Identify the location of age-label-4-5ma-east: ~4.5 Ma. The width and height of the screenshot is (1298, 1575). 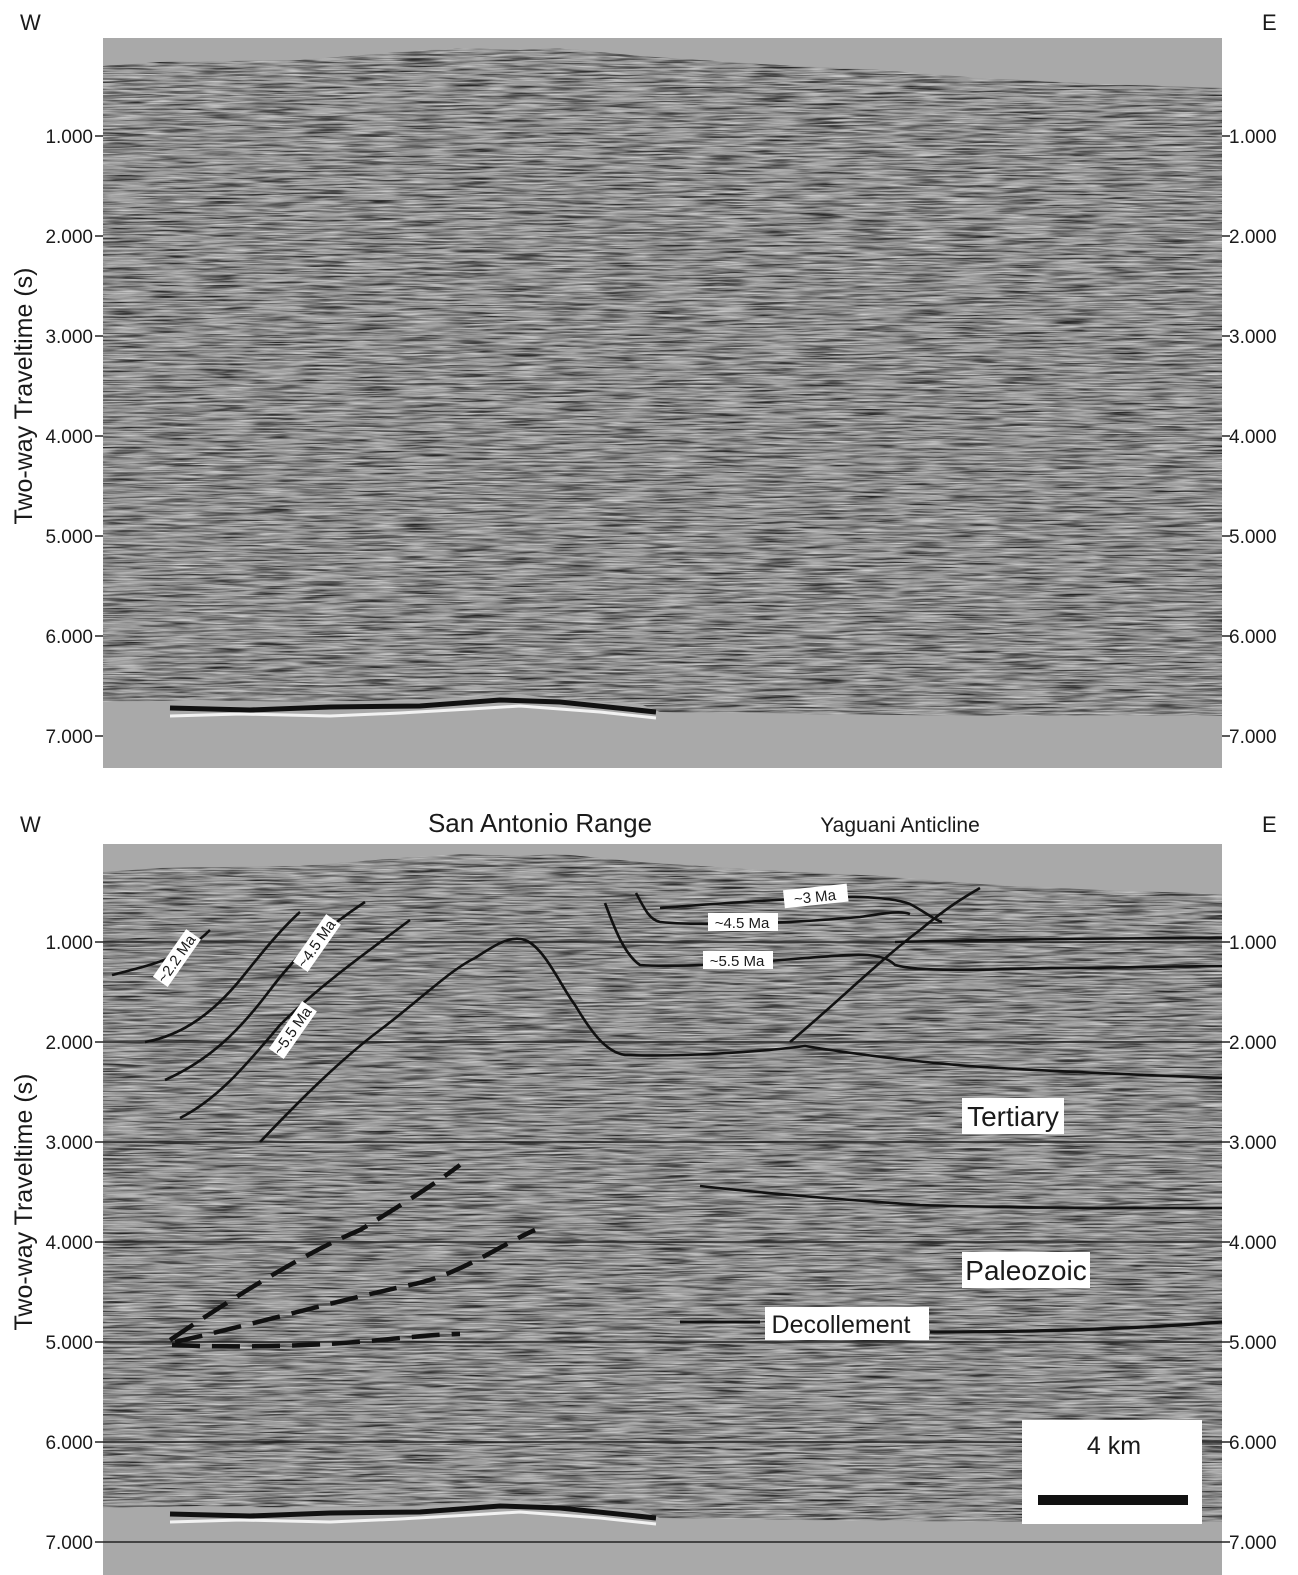
(742, 923).